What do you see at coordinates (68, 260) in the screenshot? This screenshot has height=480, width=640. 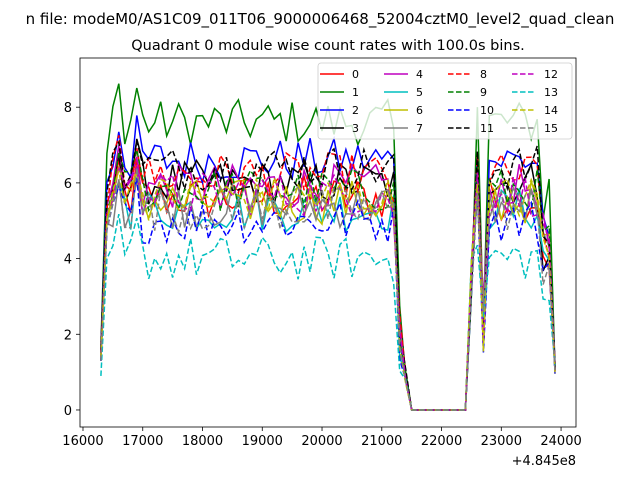 I see `y-tick-label: 4` at bounding box center [68, 260].